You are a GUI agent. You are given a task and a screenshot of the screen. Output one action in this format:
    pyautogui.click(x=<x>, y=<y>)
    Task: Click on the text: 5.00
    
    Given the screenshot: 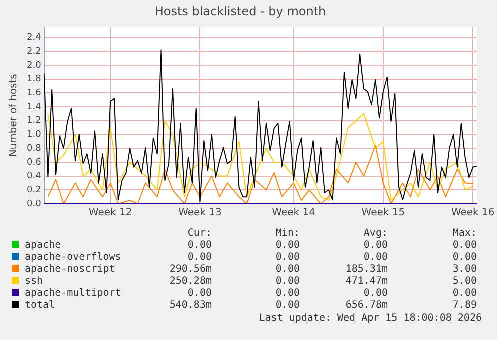 What is the action you would take?
    pyautogui.click(x=464, y=282)
    